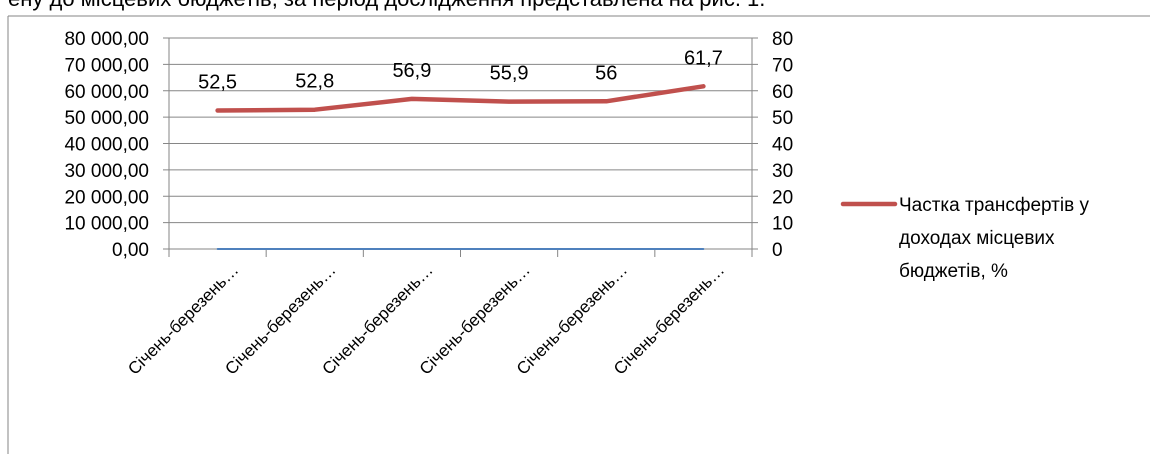 The height and width of the screenshot is (459, 1150). Describe the element at coordinates (130, 250) in the screenshot. I see `y-left-tick-label: 0,00` at that location.